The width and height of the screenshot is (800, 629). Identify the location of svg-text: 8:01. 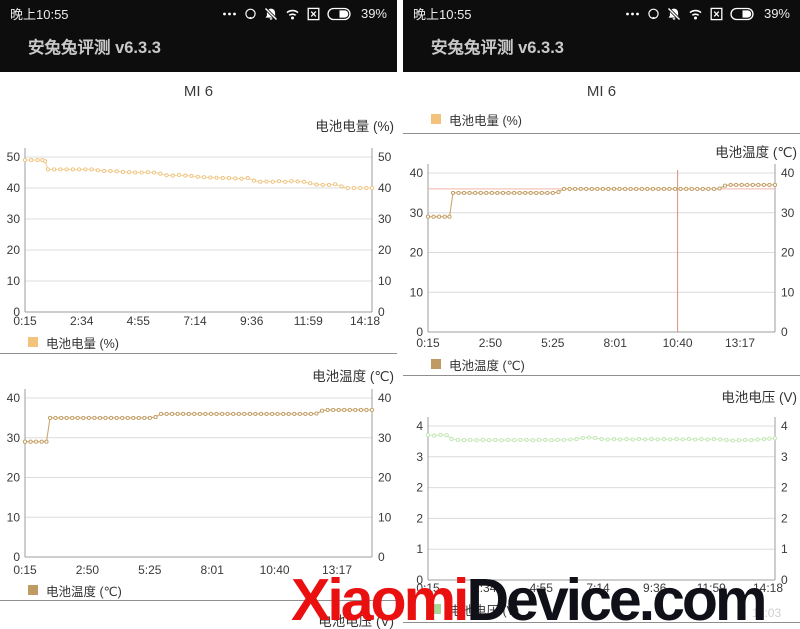
(616, 343).